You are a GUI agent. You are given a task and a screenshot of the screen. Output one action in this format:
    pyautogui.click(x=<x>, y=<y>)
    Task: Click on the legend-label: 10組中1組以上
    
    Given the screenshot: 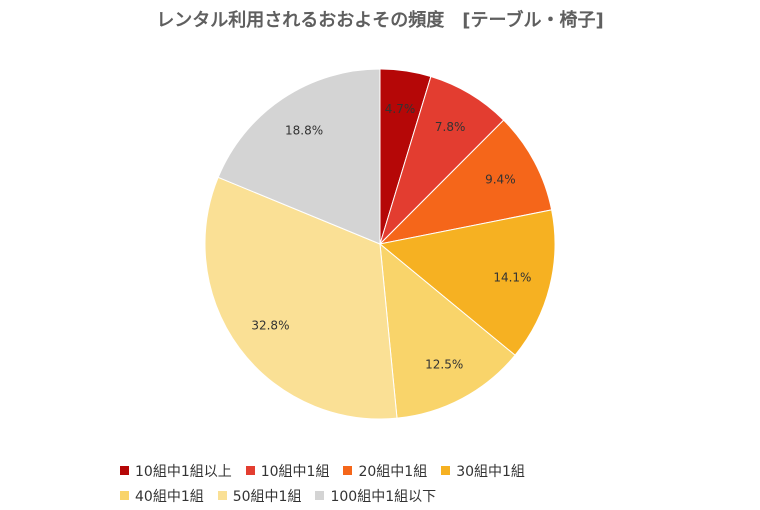 What is the action you would take?
    pyautogui.click(x=183, y=471)
    